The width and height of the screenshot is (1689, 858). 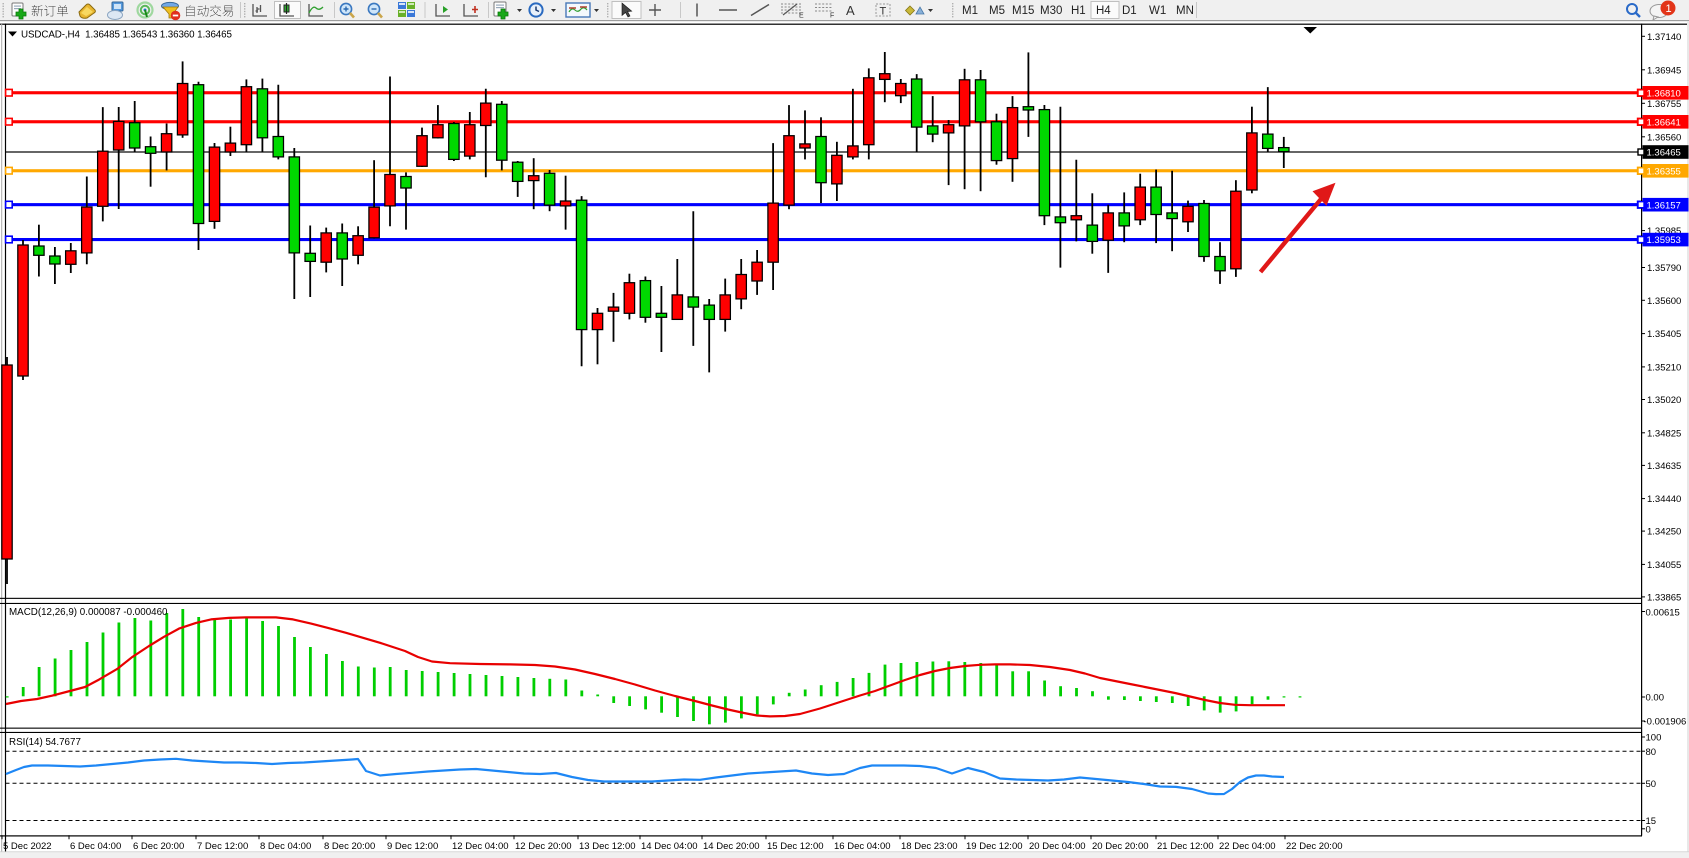 What do you see at coordinates (795, 846) in the screenshot?
I see `svg-text: 15 Dec 12:00` at bounding box center [795, 846].